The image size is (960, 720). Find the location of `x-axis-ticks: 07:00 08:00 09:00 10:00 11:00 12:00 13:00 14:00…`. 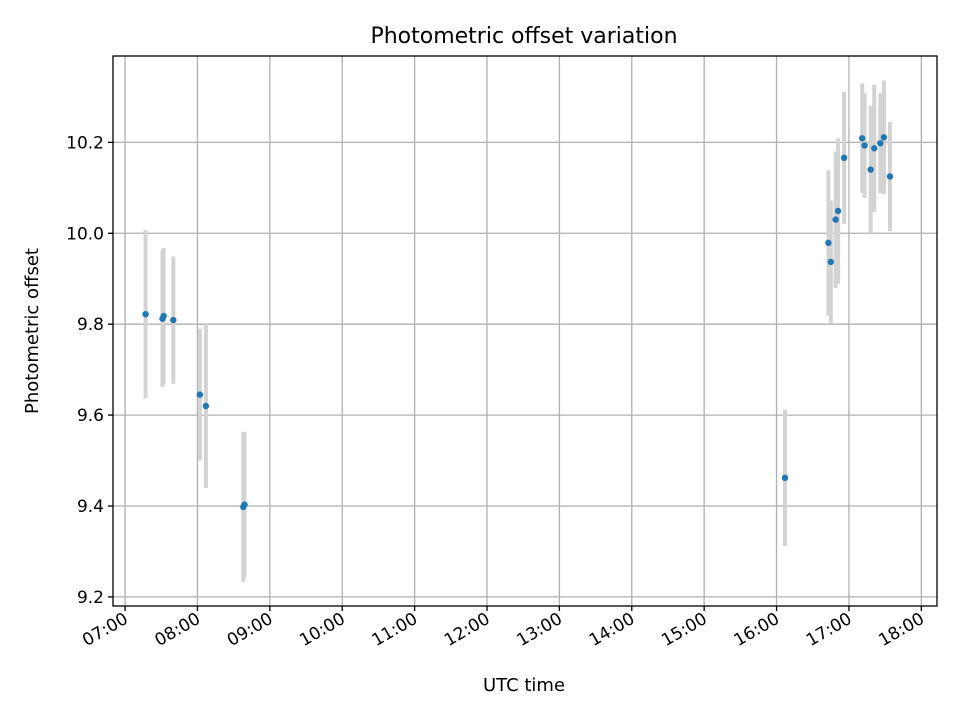

x-axis-ticks: 07:00 08:00 09:00 10:00 11:00 12:00 13:00 14:00… is located at coordinates (503, 628).